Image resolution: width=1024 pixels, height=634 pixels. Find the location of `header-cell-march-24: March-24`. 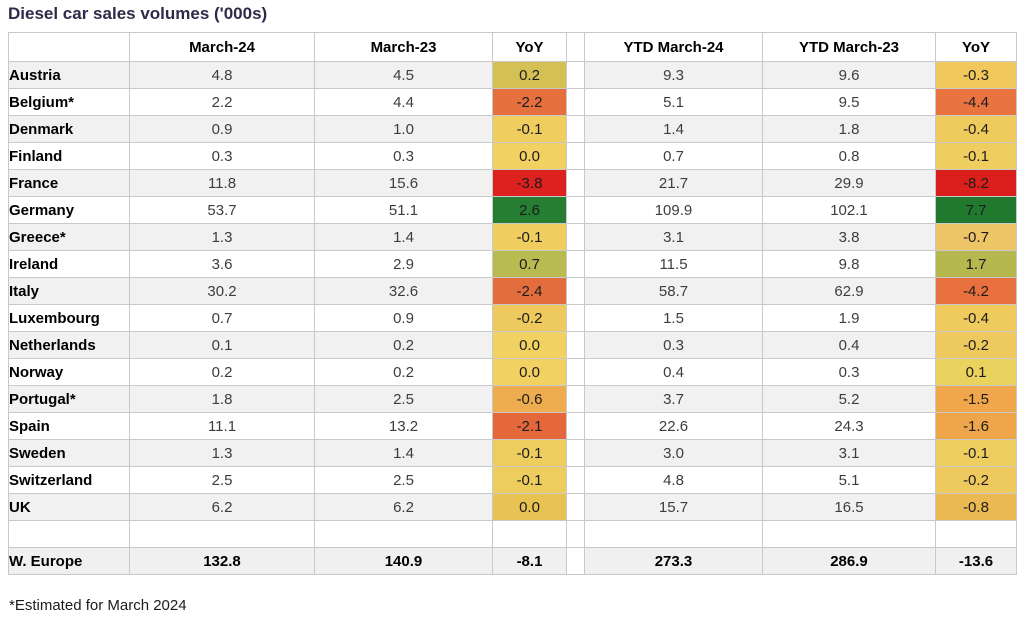

header-cell-march-24: March-24 is located at coordinates (222, 47).